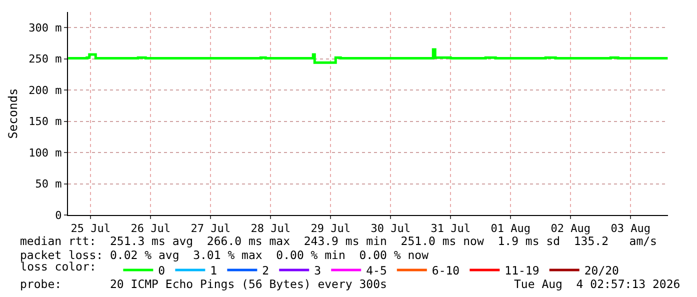  I want to click on legend-label: 1, so click(214, 270).